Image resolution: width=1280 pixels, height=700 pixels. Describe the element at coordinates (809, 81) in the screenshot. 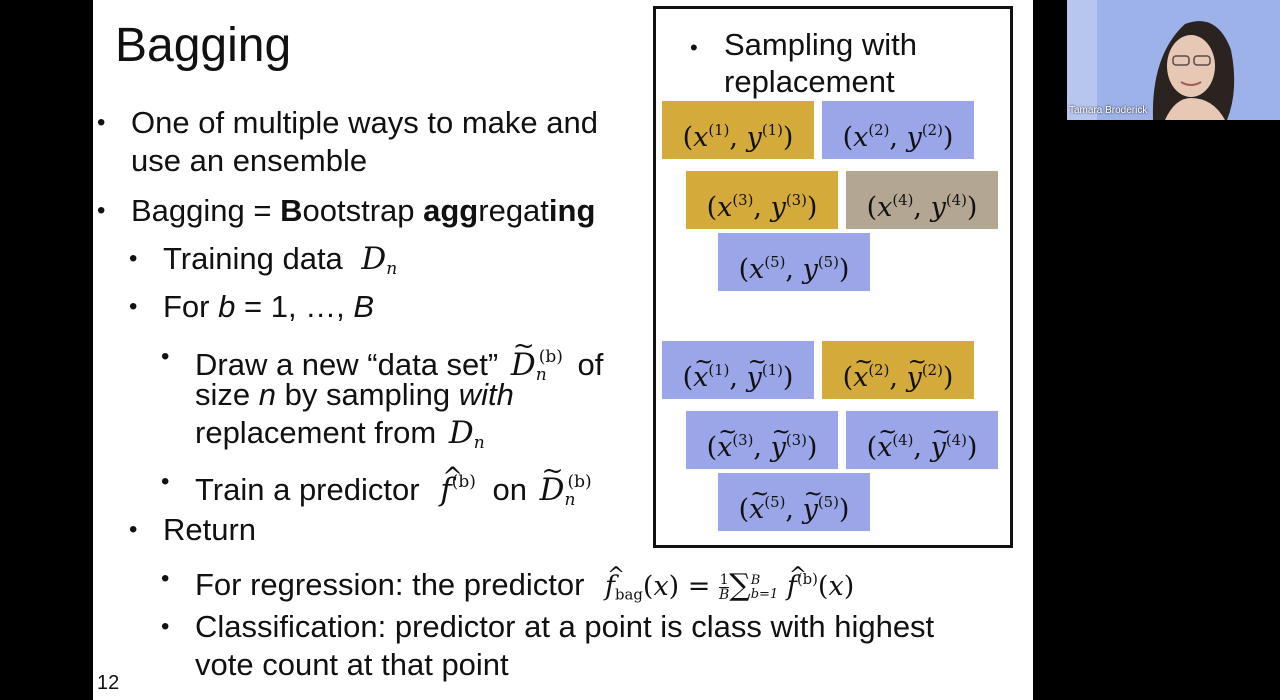

I see `box-heading-cont: replacement` at that location.